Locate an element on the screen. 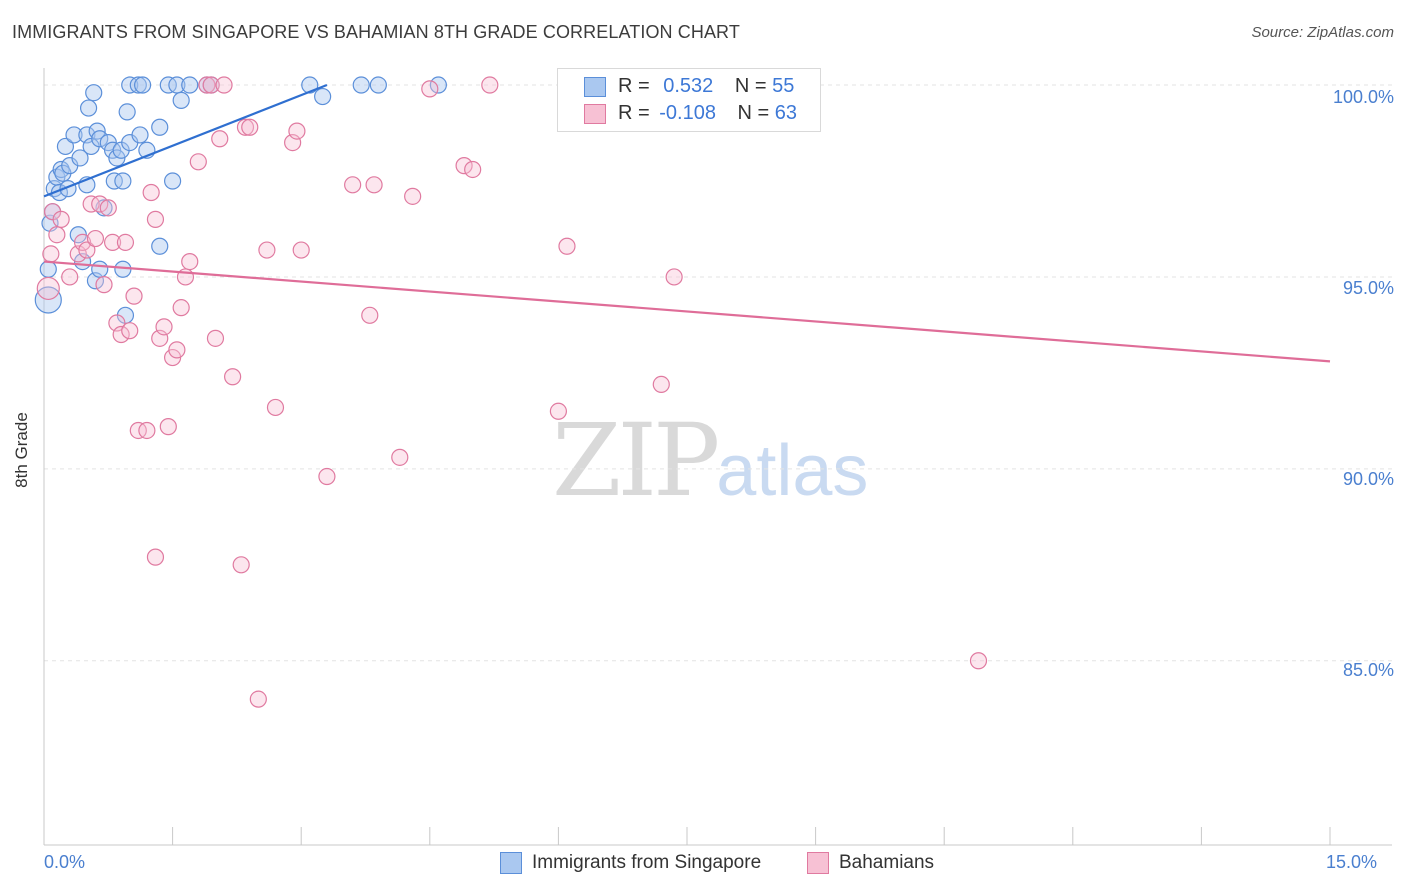  series-label: Immigrants from Singapore is located at coordinates (647, 863).